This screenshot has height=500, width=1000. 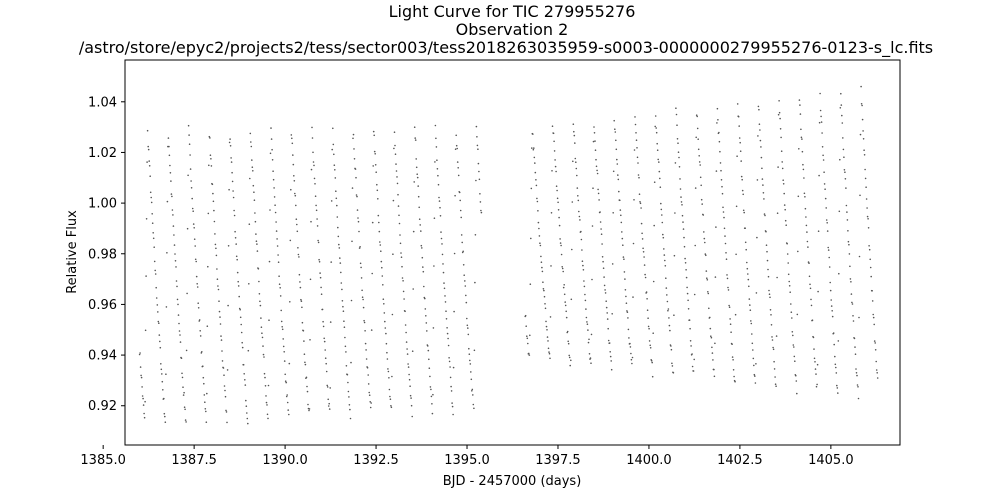 I want to click on y-tick-label: 1.02, so click(x=102, y=153).